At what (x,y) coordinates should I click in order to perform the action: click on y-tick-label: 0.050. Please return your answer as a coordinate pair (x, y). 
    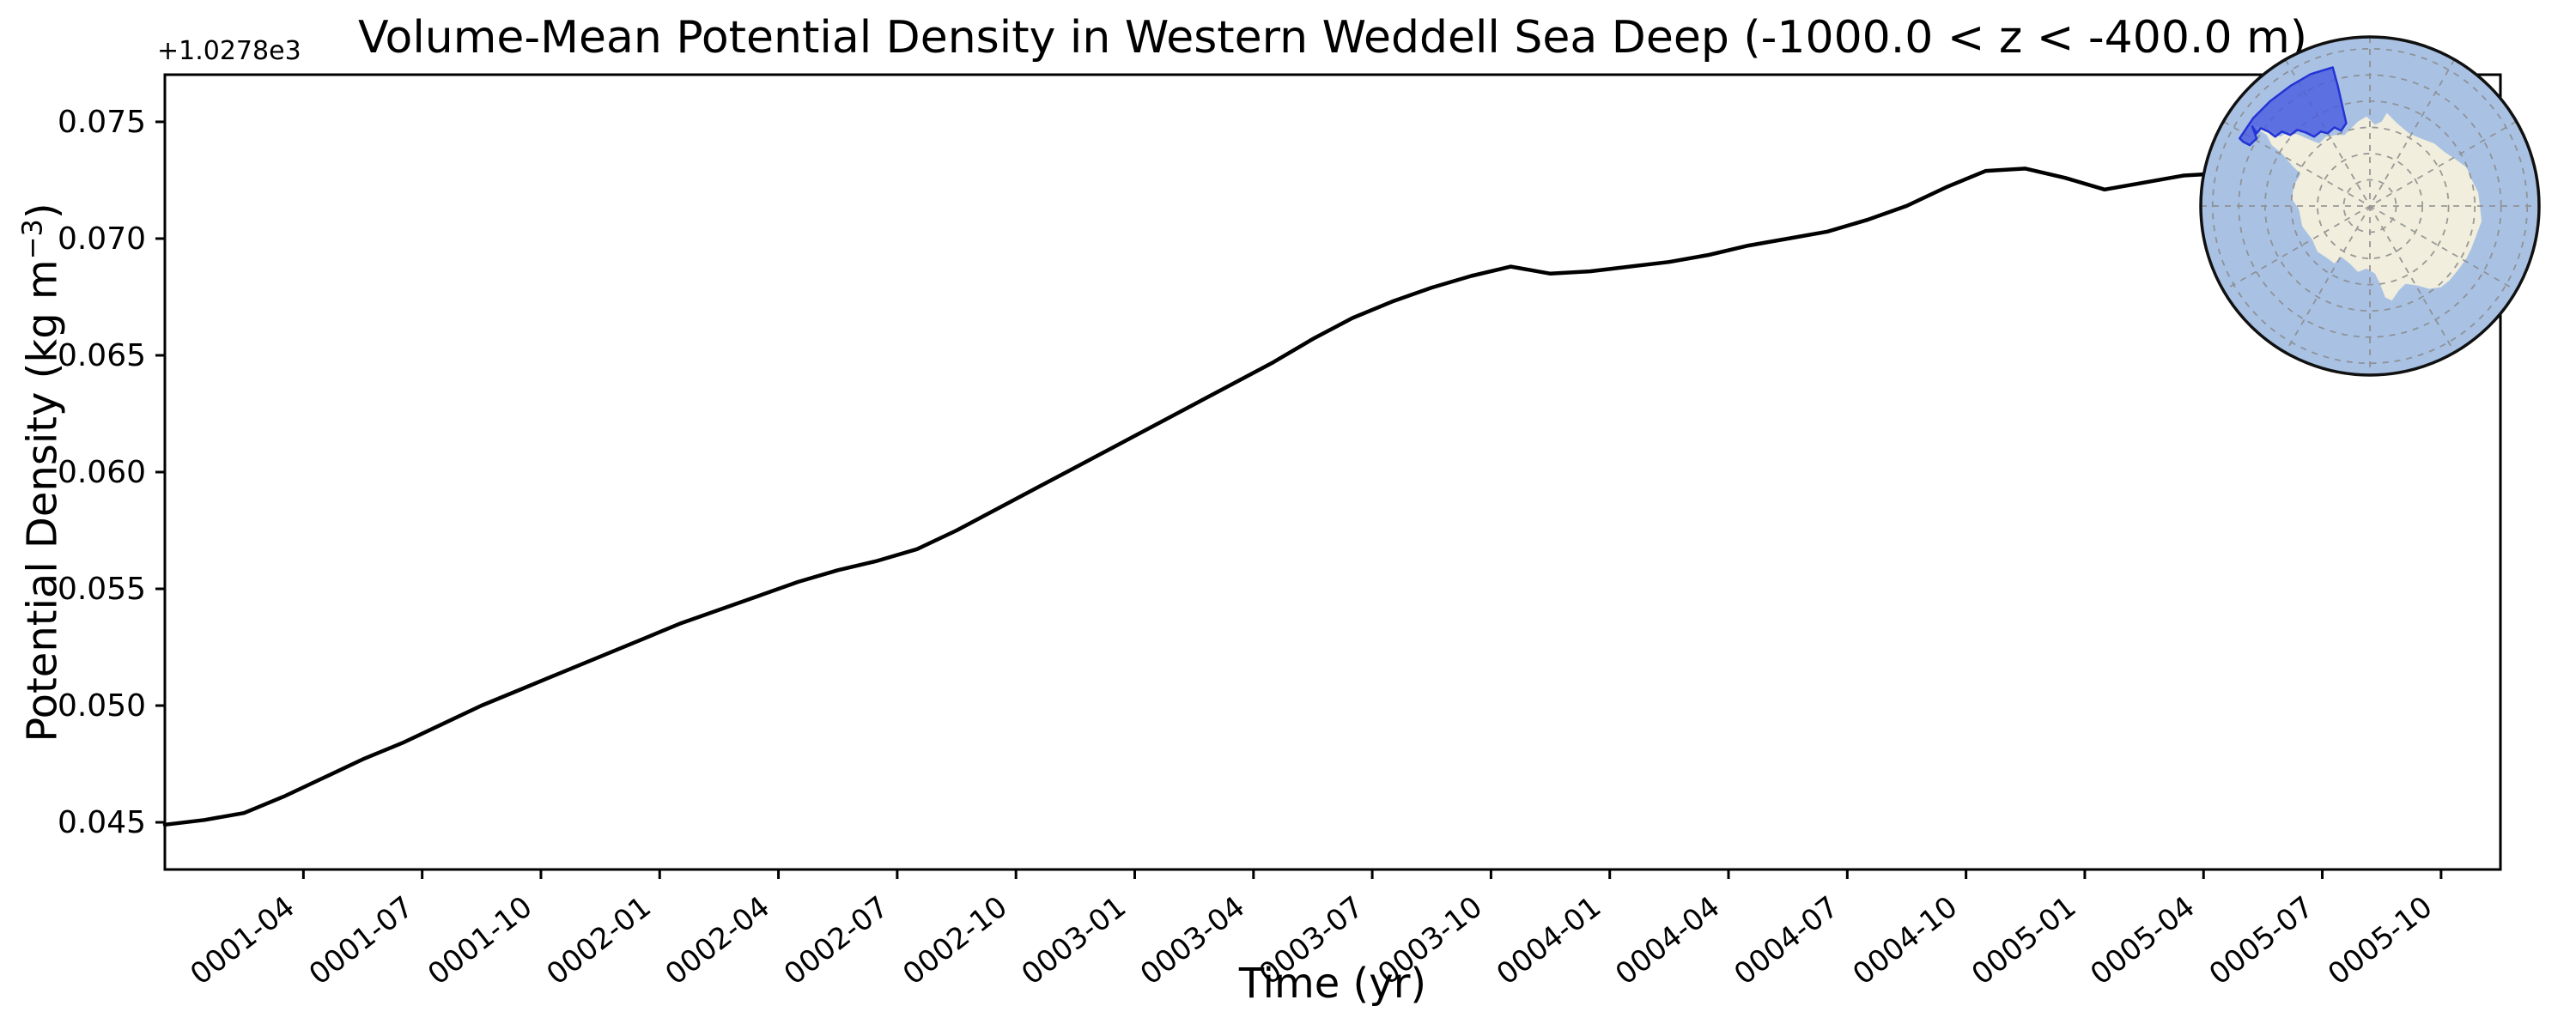
    Looking at the image, I should click on (102, 706).